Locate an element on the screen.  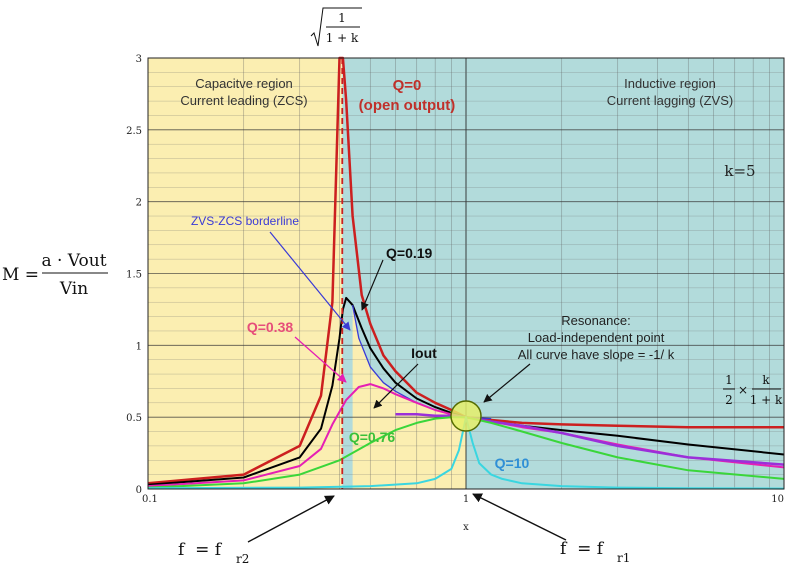
x-tick-label: 10 is located at coordinates (777, 499).